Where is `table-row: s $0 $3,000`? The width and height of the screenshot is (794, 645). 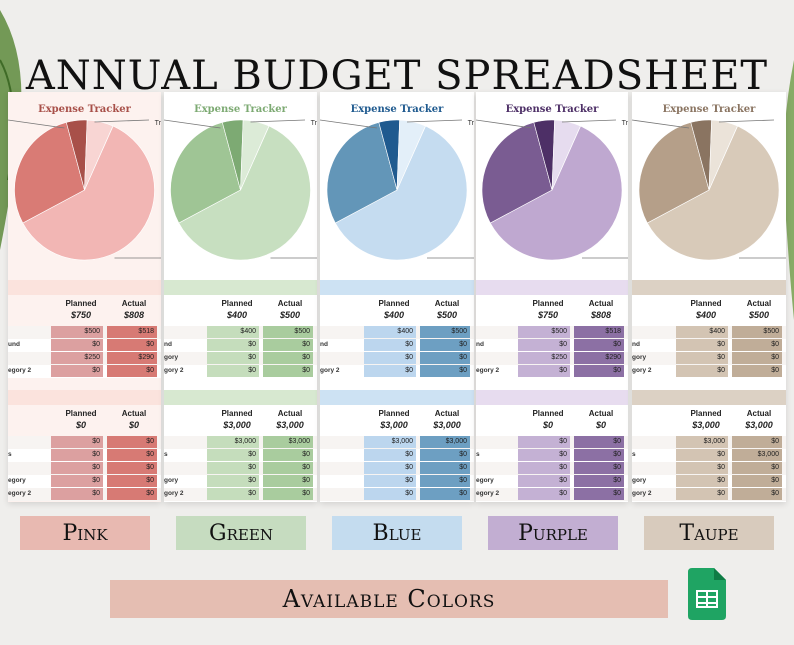 table-row: s $0 $3,000 is located at coordinates (709, 455).